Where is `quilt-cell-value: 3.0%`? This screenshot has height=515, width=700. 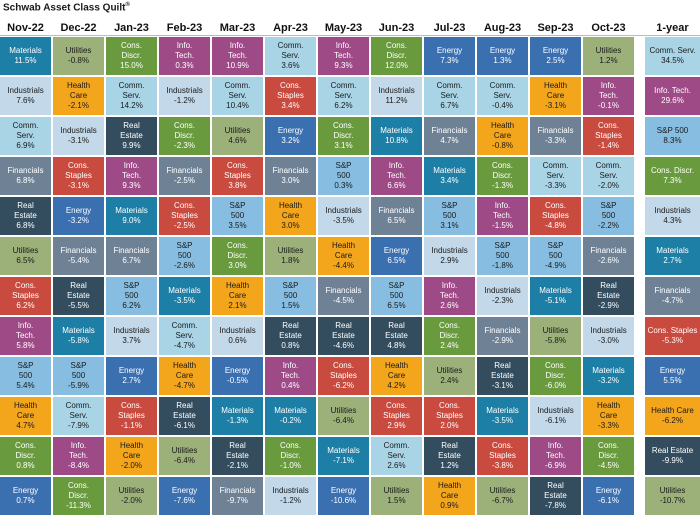 quilt-cell-value: 3.0% is located at coordinates (290, 180).